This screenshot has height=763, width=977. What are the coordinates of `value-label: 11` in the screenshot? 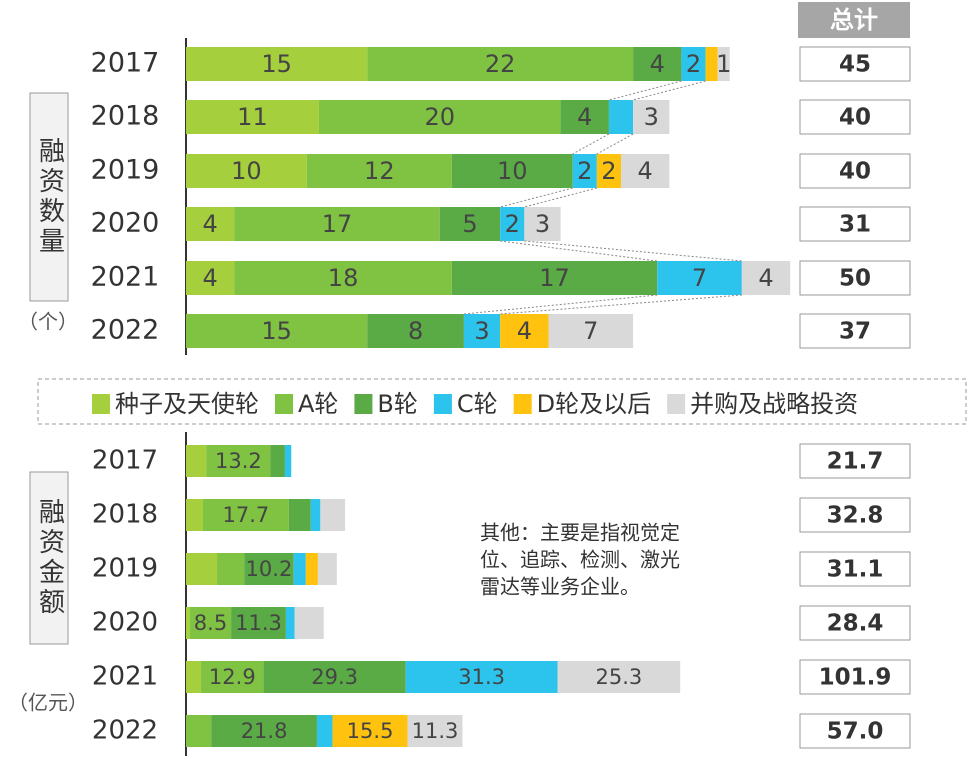 It's located at (252, 117).